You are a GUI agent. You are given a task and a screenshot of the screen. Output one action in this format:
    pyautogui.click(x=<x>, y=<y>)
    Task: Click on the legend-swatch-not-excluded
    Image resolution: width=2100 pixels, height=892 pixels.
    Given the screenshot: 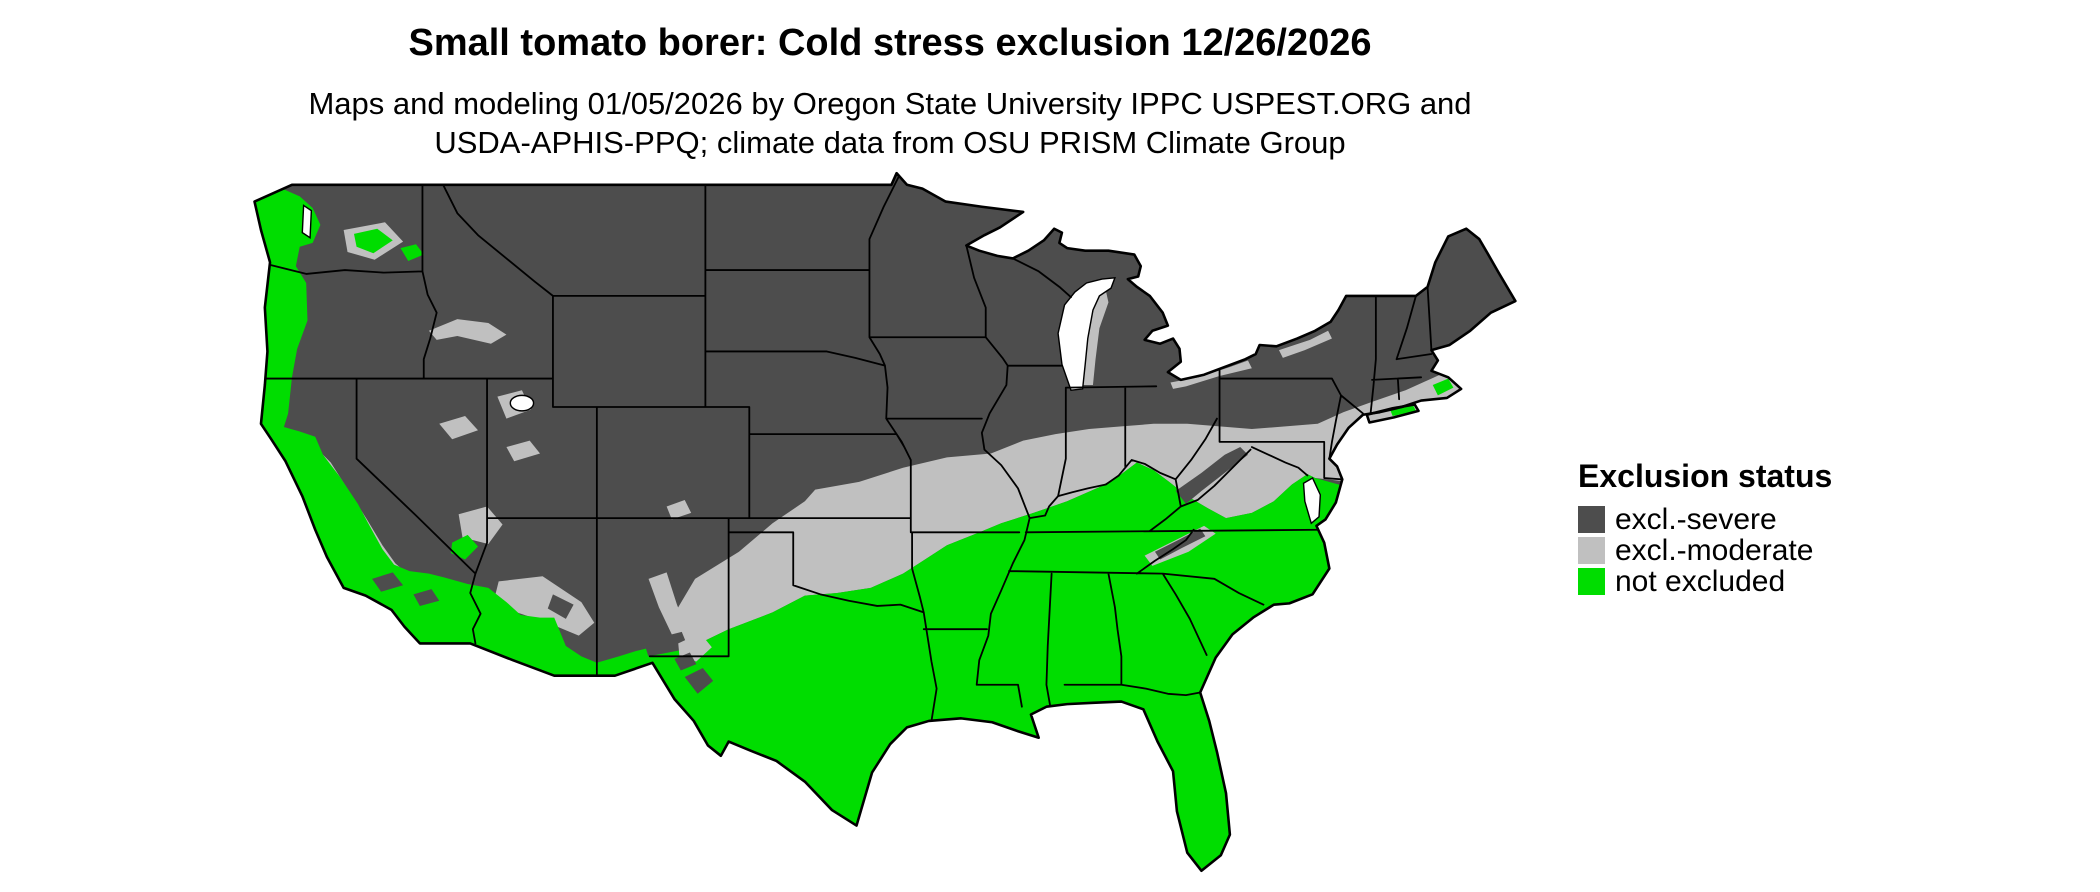 What is the action you would take?
    pyautogui.click(x=1591, y=581)
    